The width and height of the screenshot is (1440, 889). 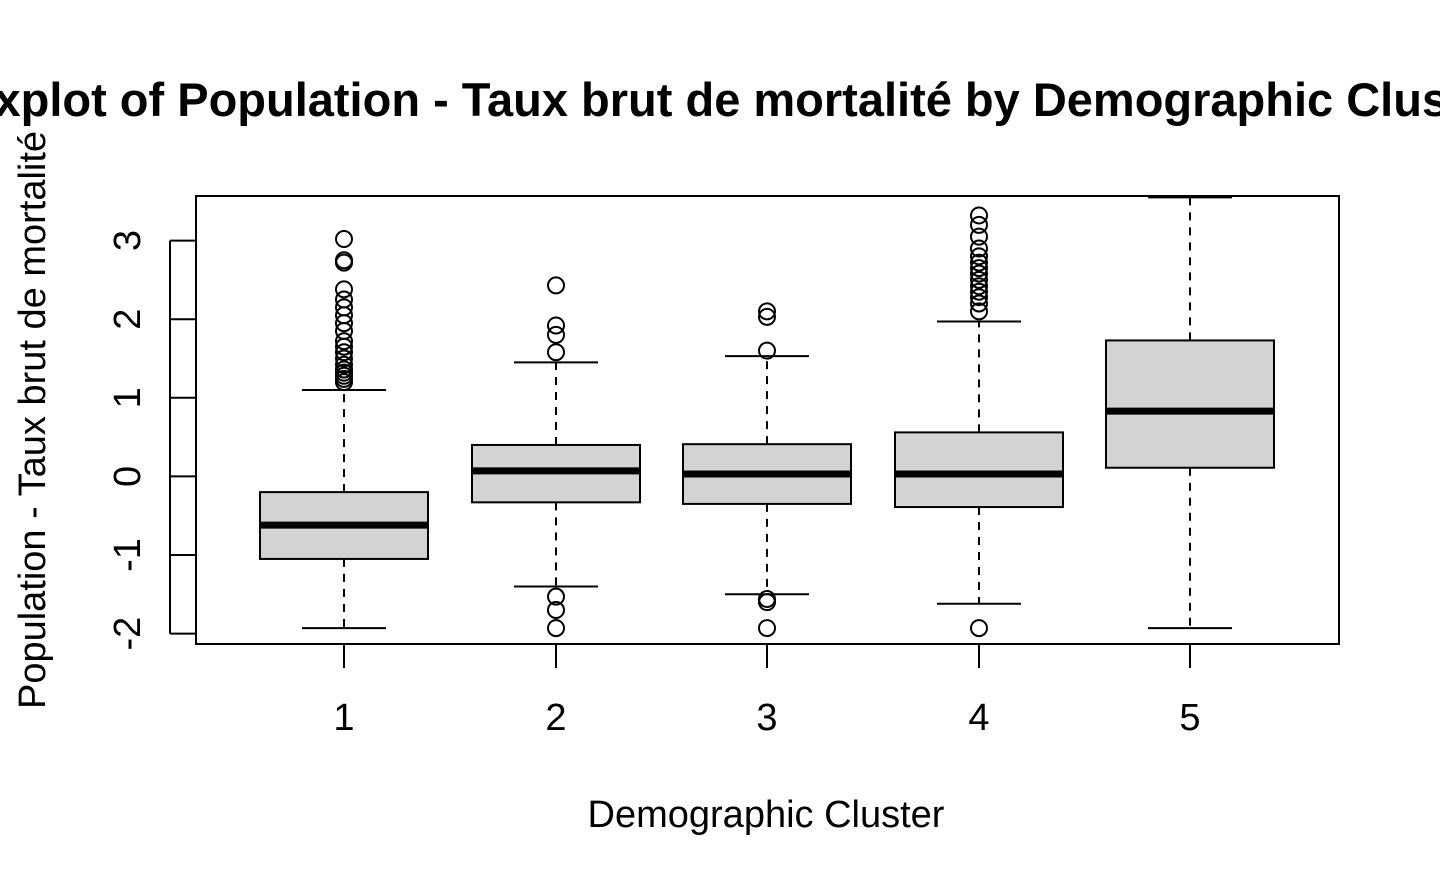 I want to click on x-tick-label: 1, so click(x=343, y=718).